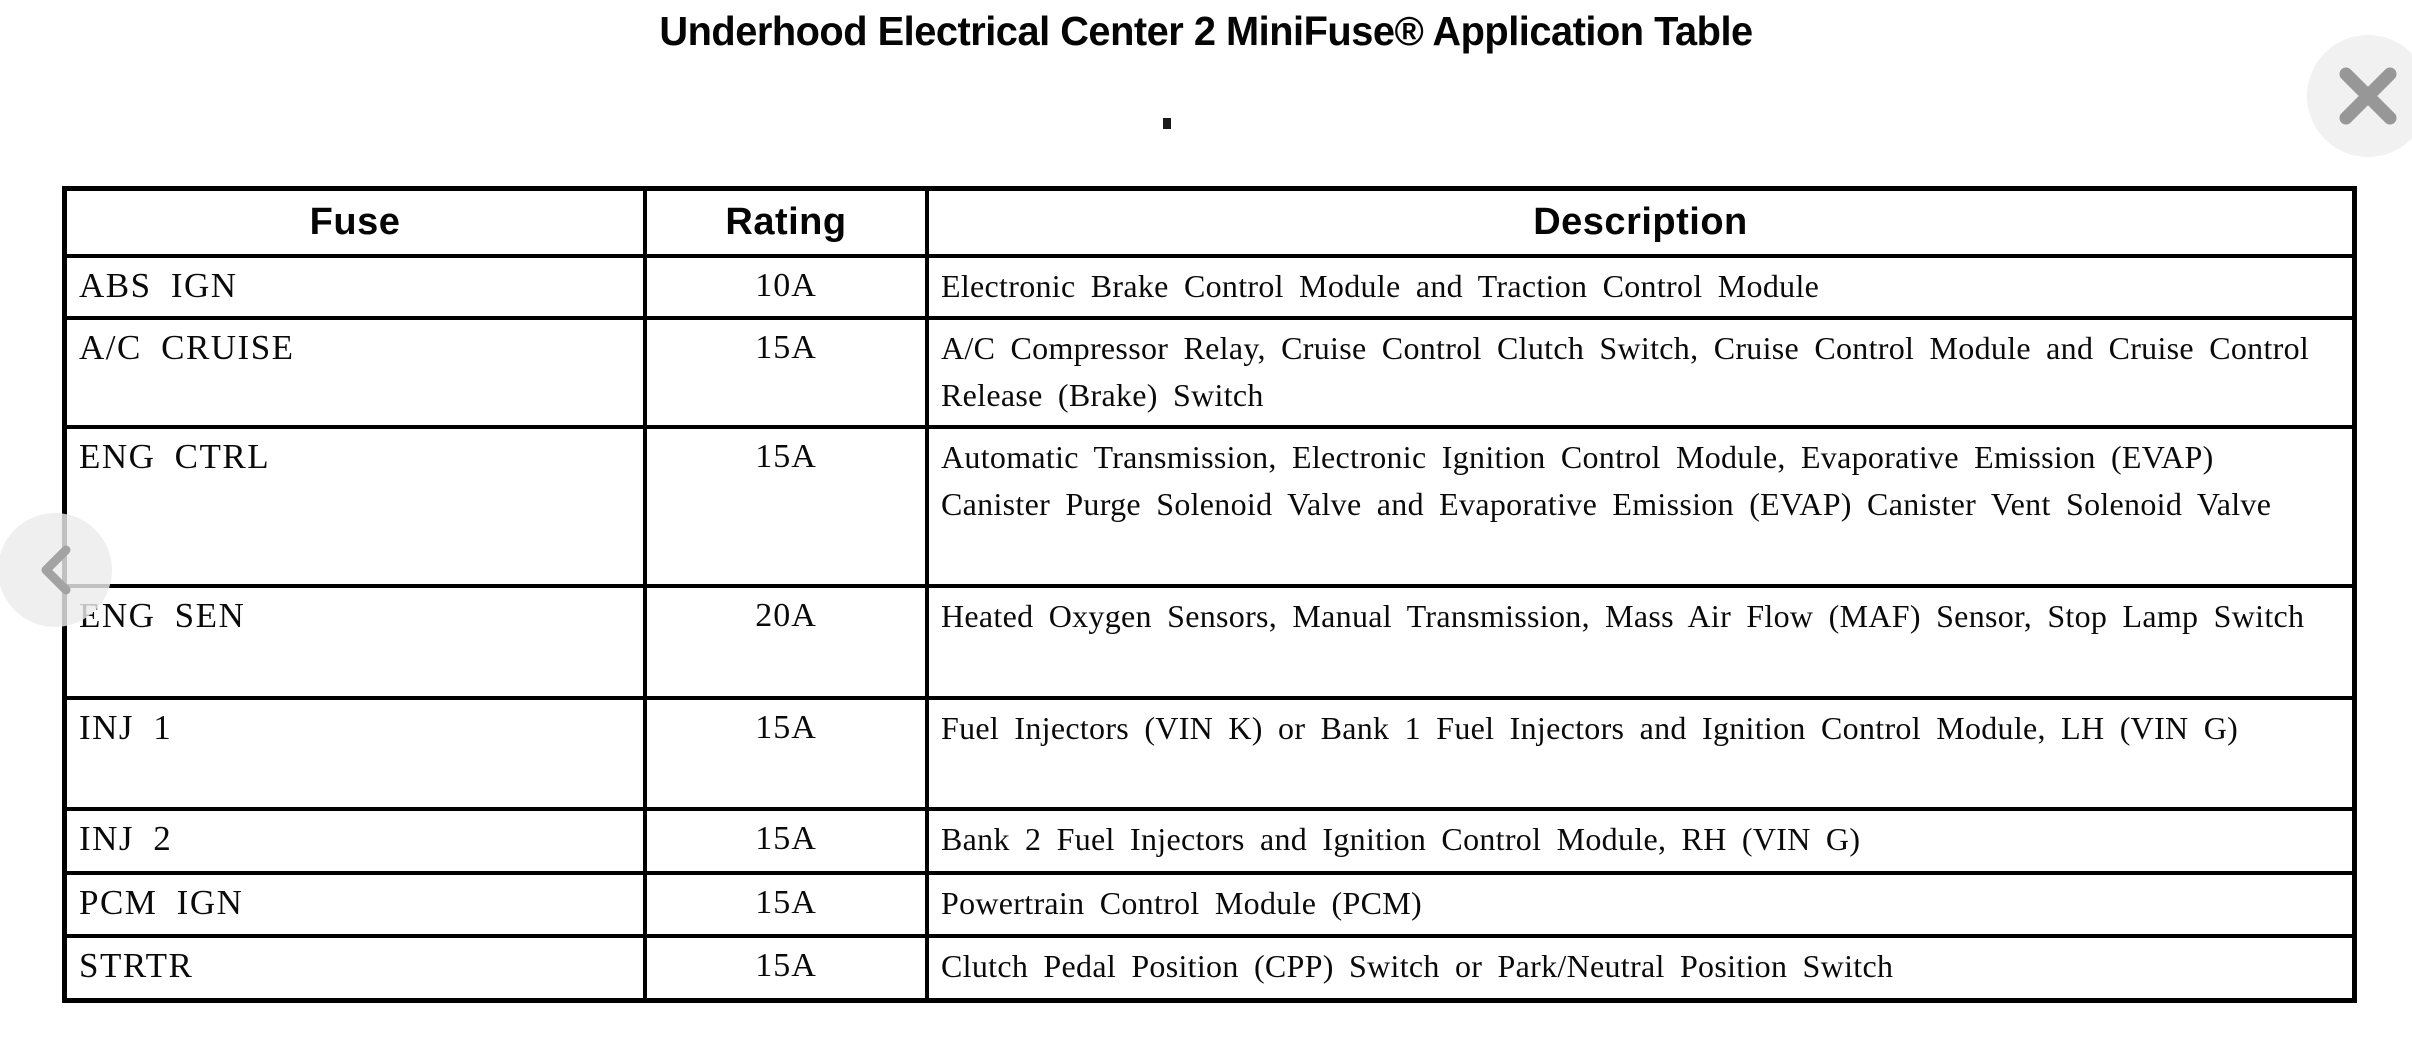 This screenshot has height=1040, width=2412. I want to click on previous-image-button, so click(56, 570).